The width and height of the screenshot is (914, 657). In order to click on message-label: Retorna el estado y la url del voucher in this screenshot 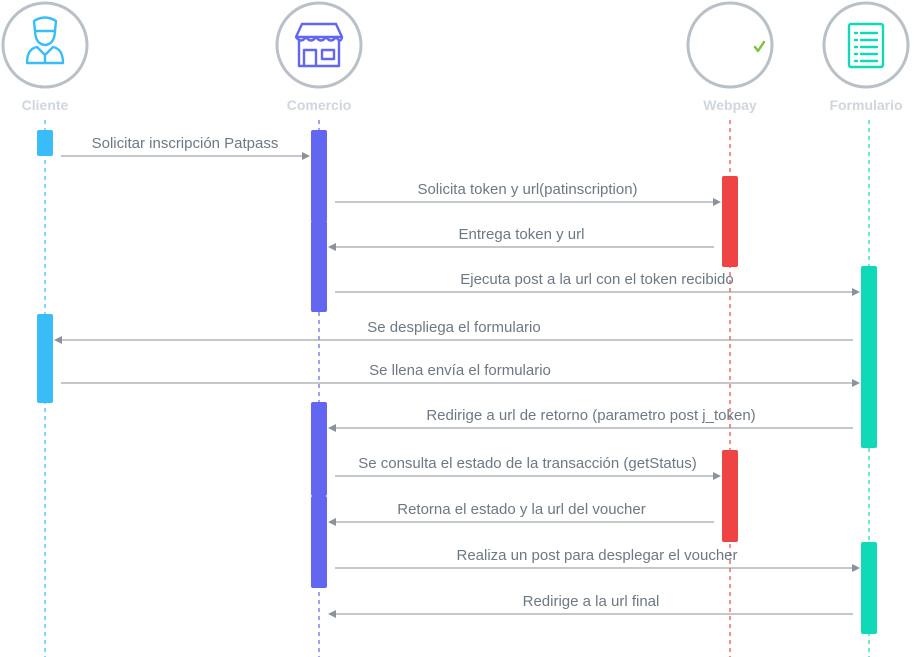, I will do `click(521, 509)`.